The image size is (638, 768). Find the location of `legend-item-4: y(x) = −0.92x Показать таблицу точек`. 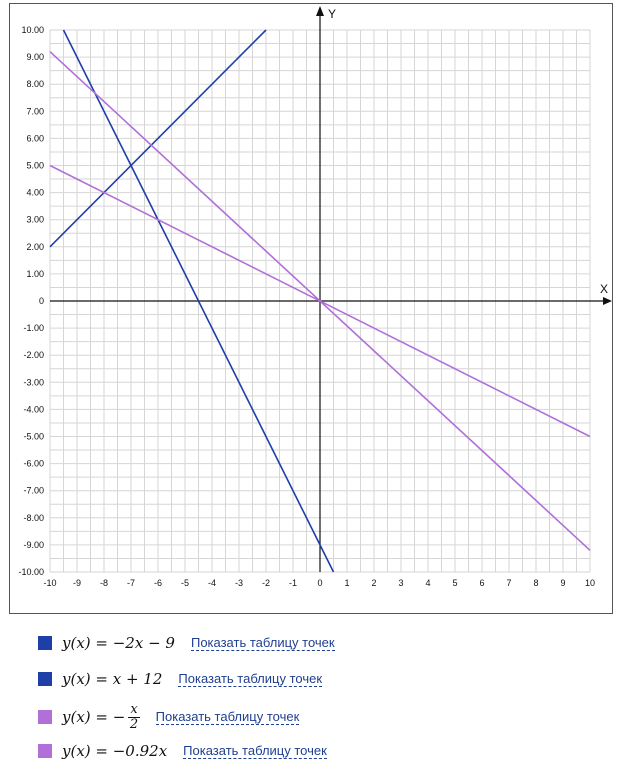

legend-item-4: y(x) = −0.92x Показать таблицу точек is located at coordinates (182, 751).